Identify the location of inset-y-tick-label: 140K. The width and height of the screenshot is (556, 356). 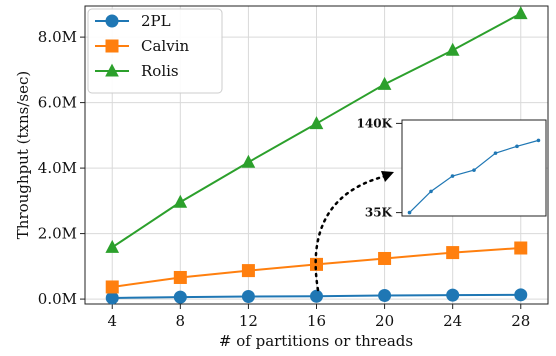
(375, 123).